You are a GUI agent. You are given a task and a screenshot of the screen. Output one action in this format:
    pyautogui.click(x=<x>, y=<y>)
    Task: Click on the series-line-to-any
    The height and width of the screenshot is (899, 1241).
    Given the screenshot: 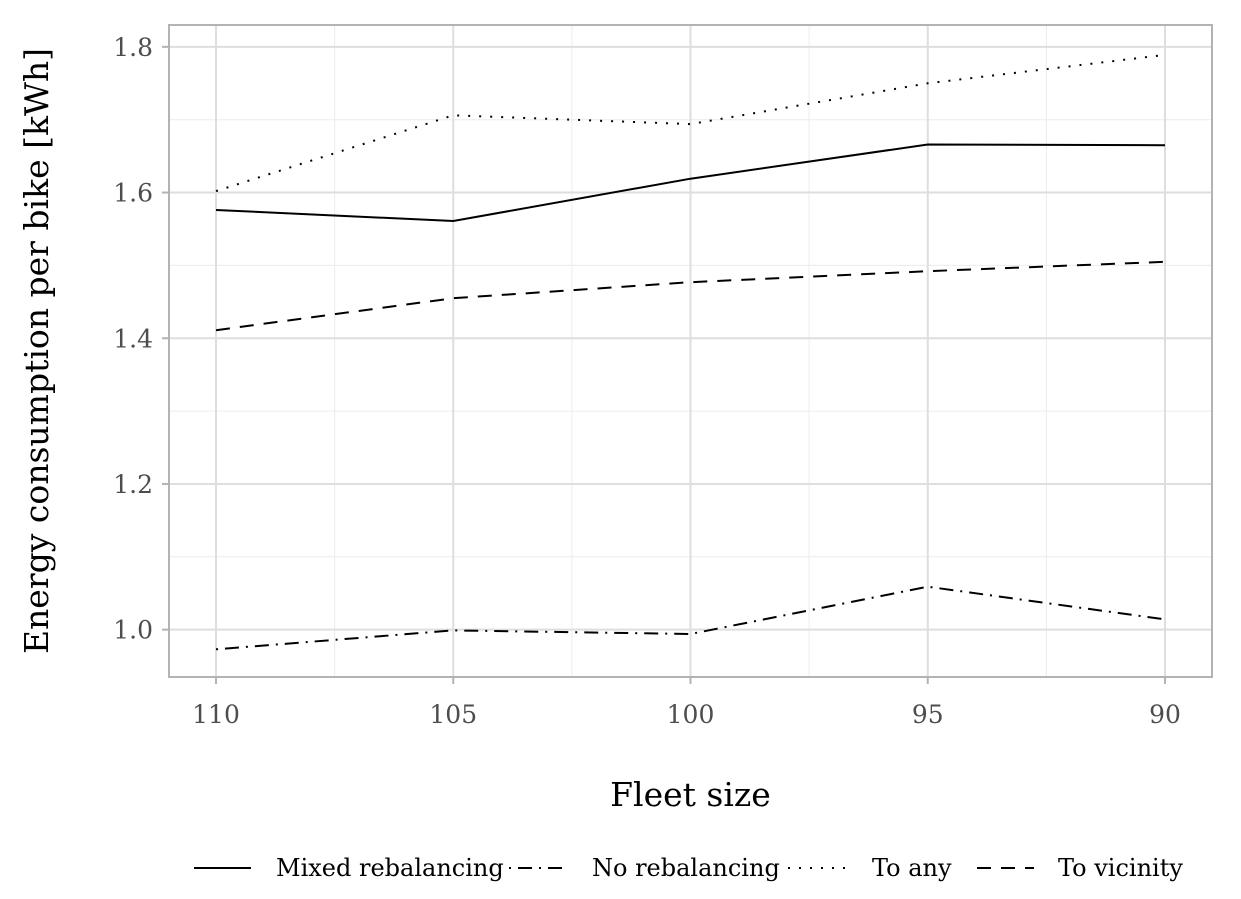 What is the action you would take?
    pyautogui.click(x=690, y=123)
    